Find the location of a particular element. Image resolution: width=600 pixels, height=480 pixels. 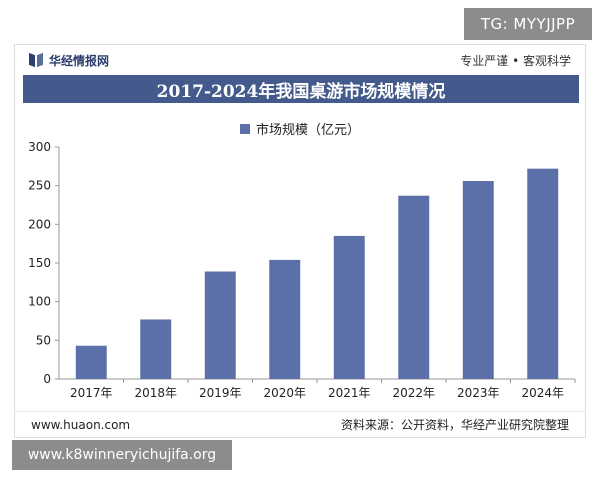

x-tick-label: 2021年 is located at coordinates (349, 393).